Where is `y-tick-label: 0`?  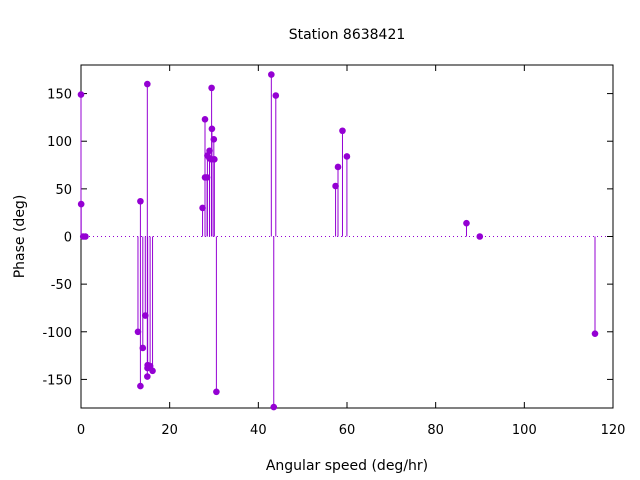 y-tick-label: 0 is located at coordinates (68, 238).